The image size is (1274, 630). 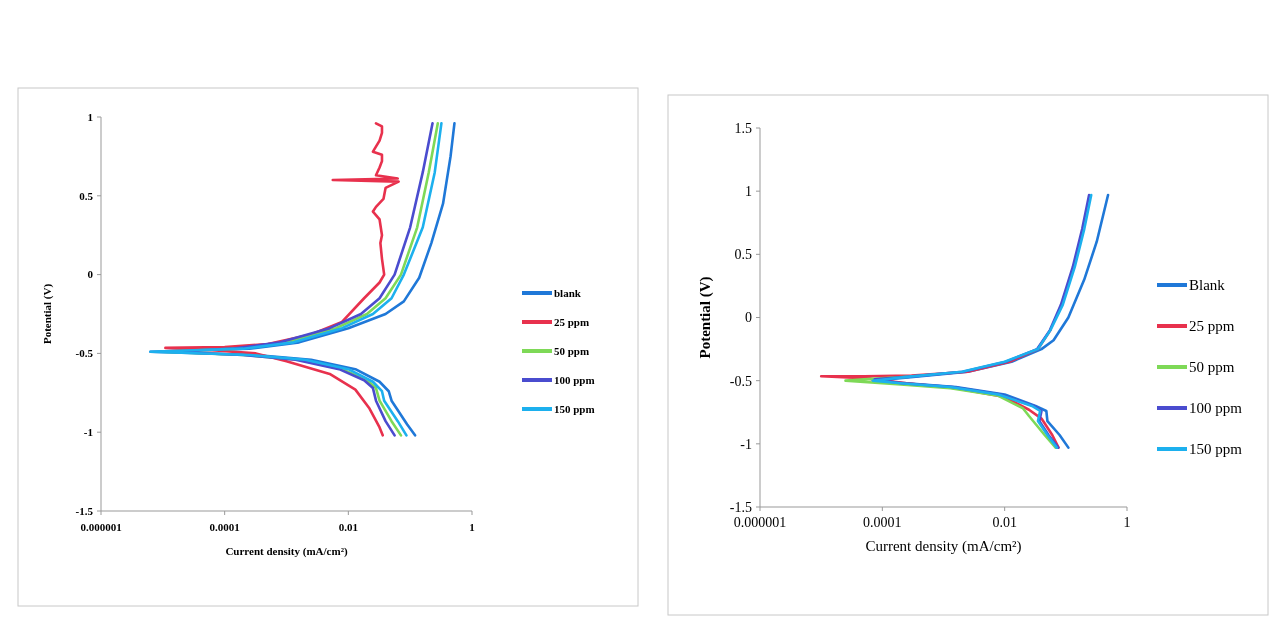 I want to click on legend-label: blank, so click(x=568, y=292).